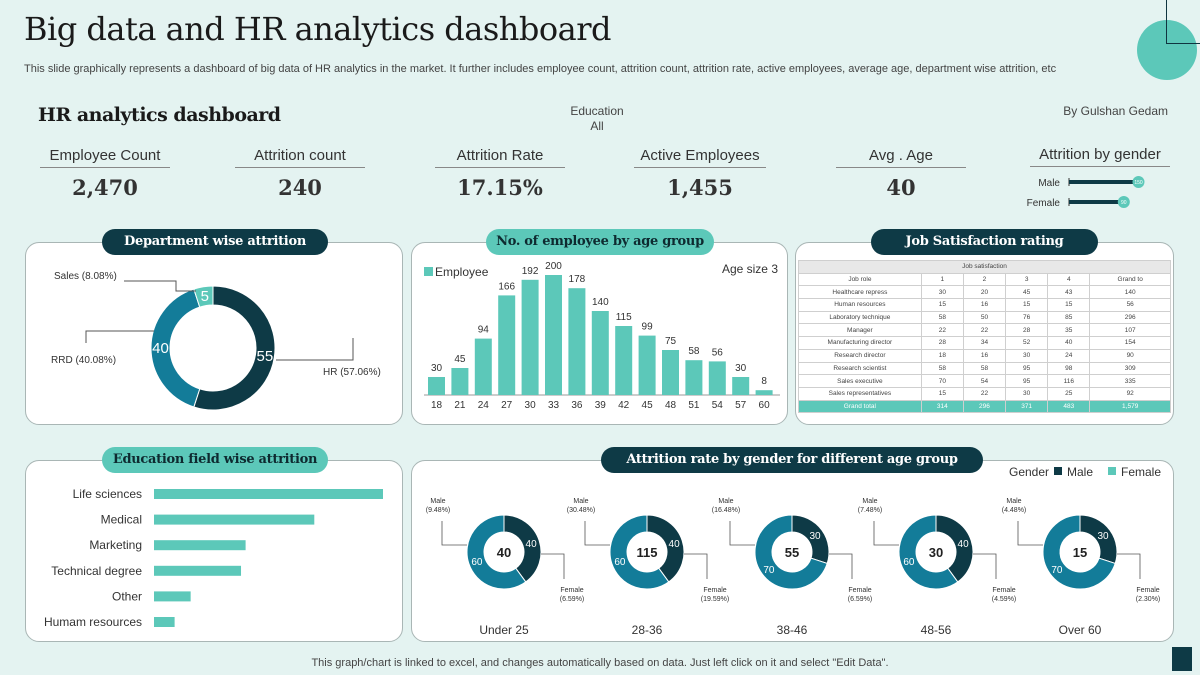 This screenshot has height=675, width=1200. I want to click on bar-value-label: 45, so click(460, 359).